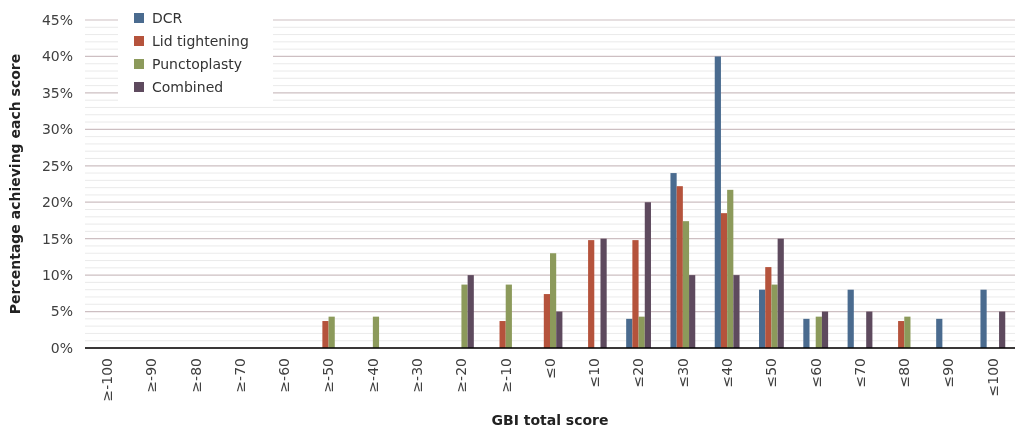 This screenshot has height=431, width=1017. What do you see at coordinates (57, 92) in the screenshot?
I see `y-tick-label: 35%` at bounding box center [57, 92].